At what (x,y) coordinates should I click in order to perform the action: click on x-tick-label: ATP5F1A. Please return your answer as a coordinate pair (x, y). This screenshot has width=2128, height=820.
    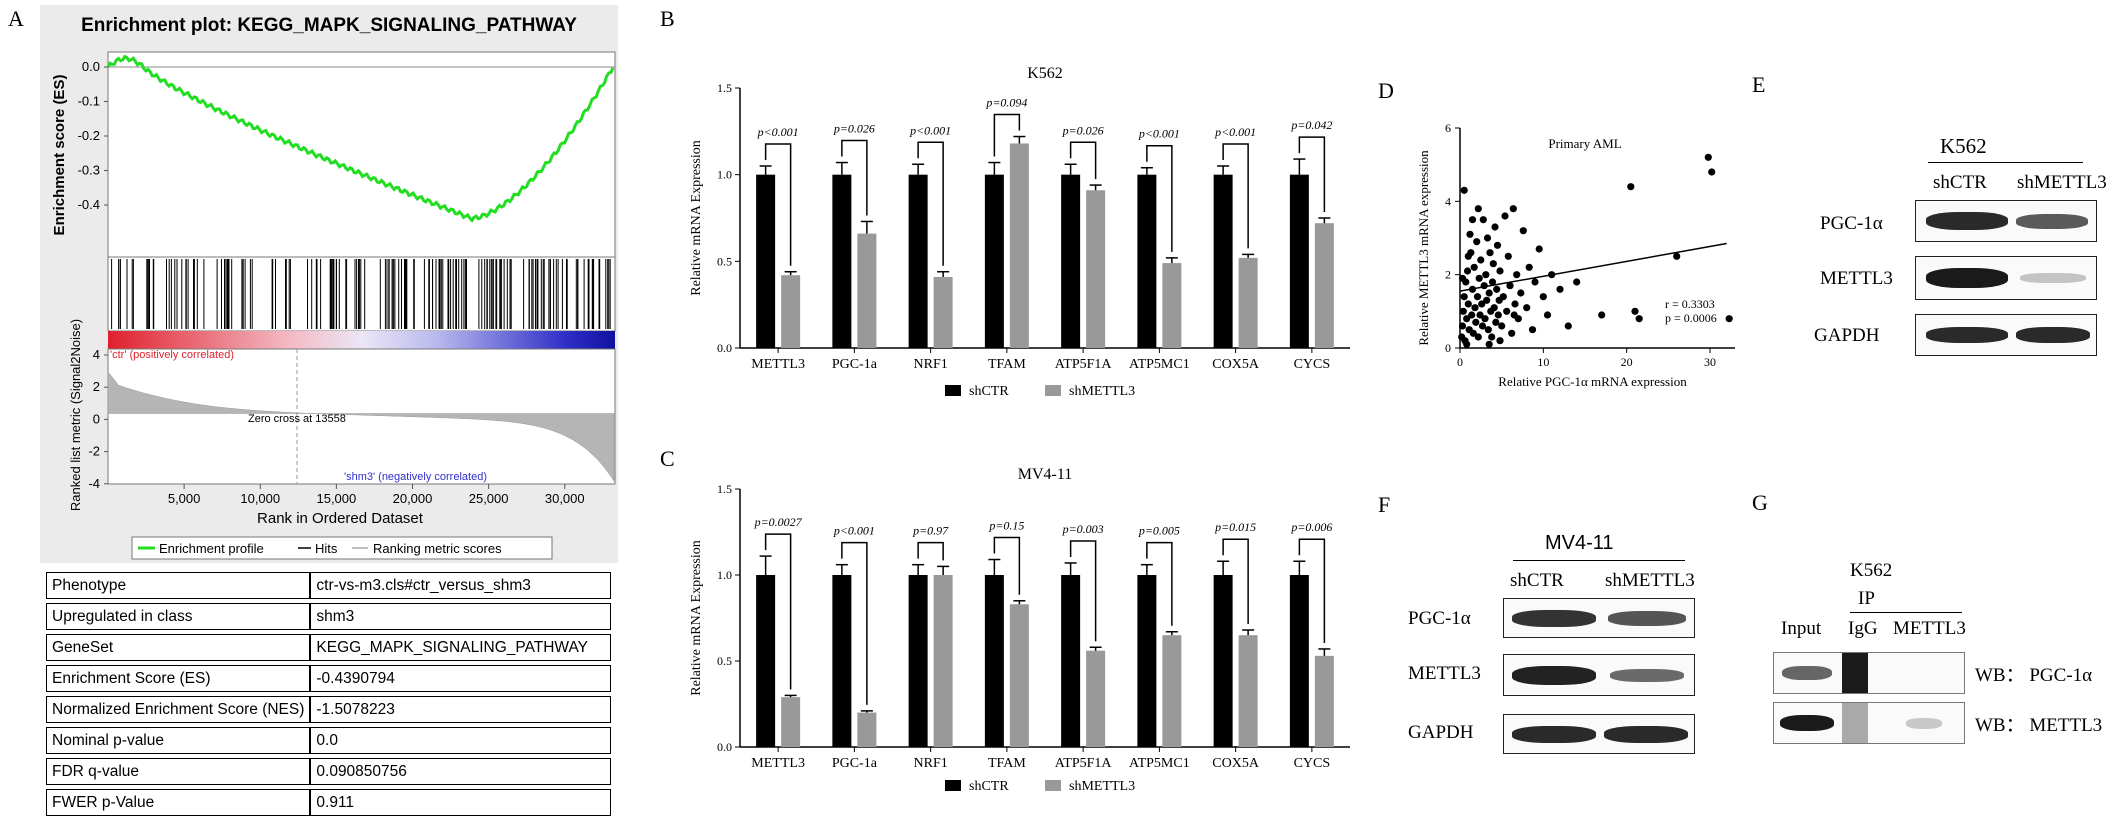
    Looking at the image, I should click on (1084, 763).